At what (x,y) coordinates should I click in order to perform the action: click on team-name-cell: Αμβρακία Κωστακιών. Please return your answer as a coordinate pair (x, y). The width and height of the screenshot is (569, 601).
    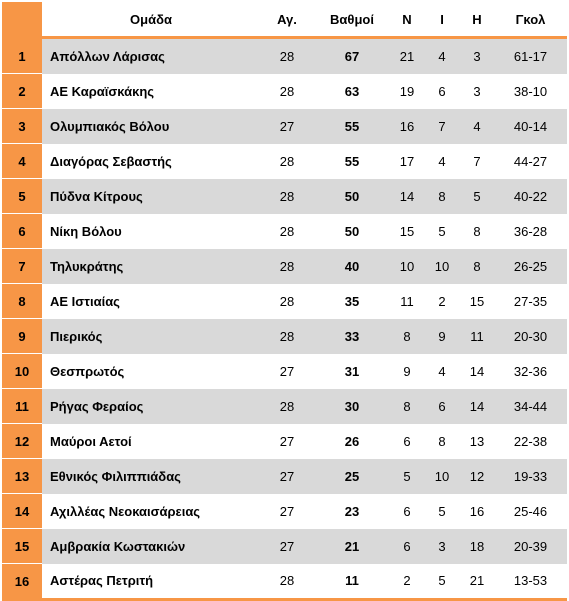
    Looking at the image, I should click on (151, 546).